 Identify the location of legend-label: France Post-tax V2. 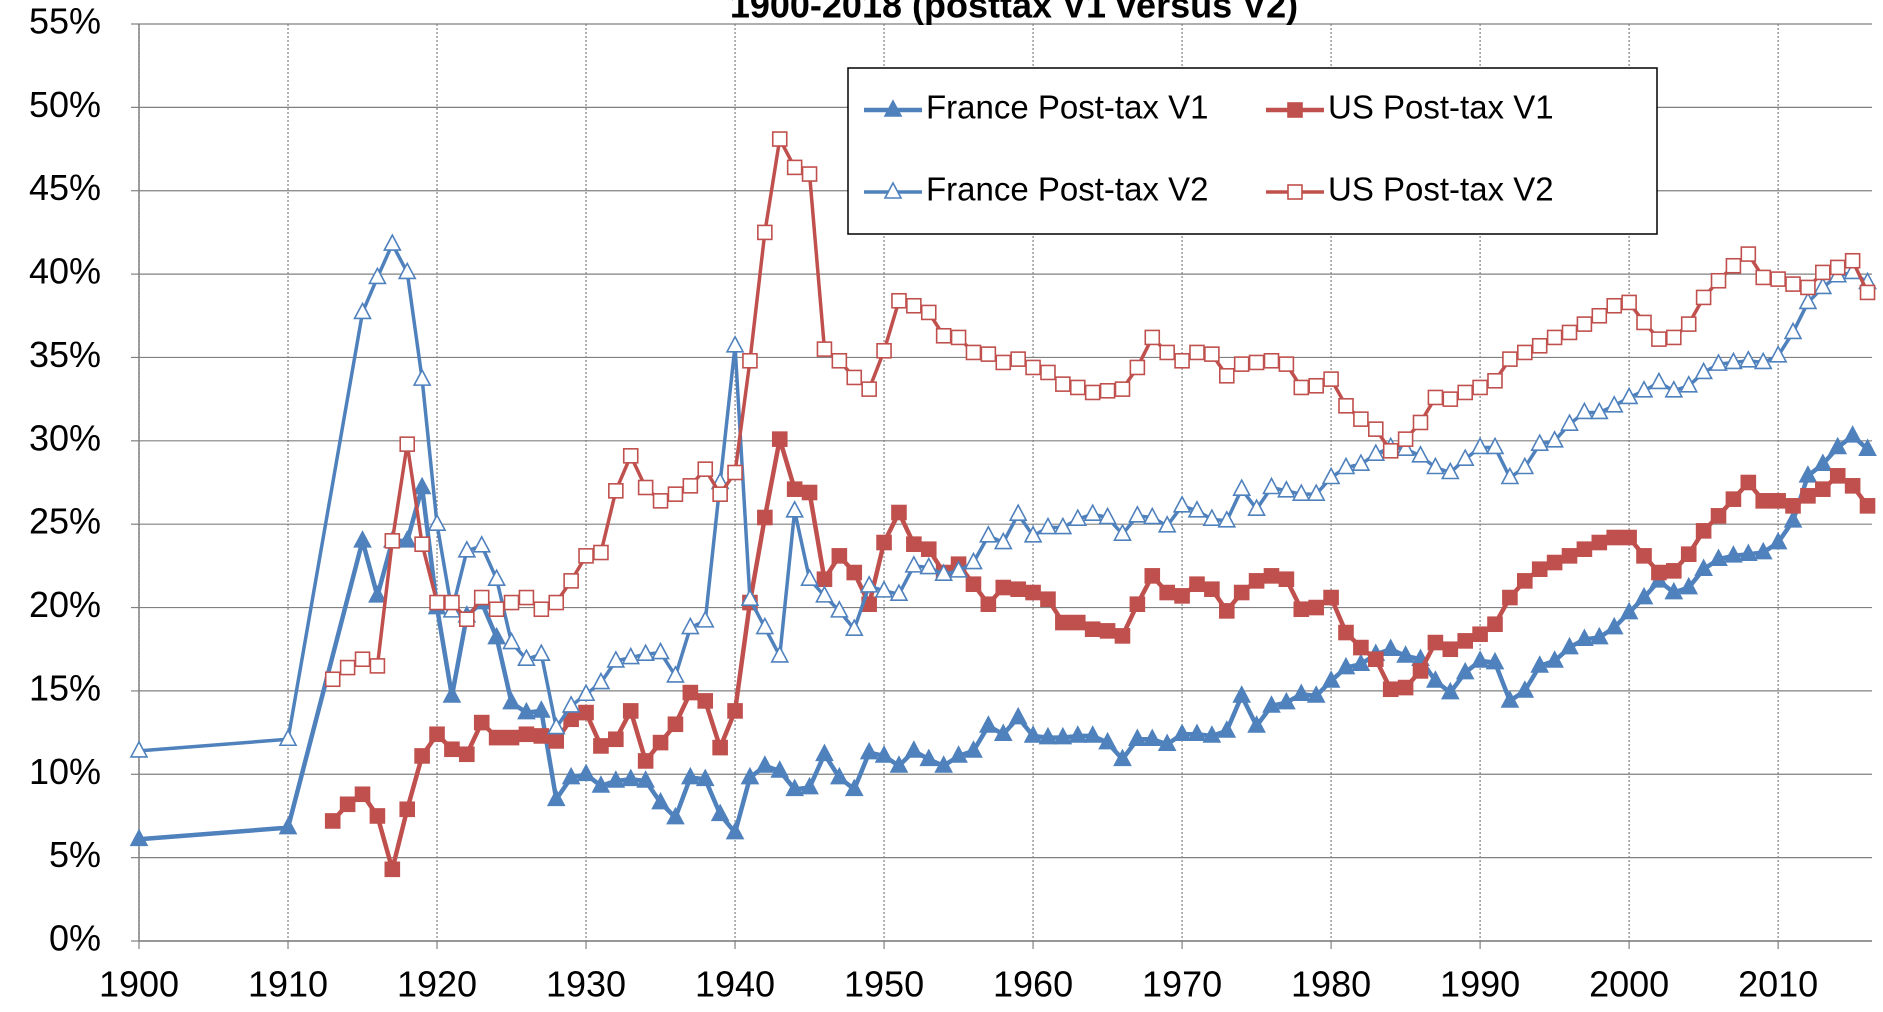
(1067, 189).